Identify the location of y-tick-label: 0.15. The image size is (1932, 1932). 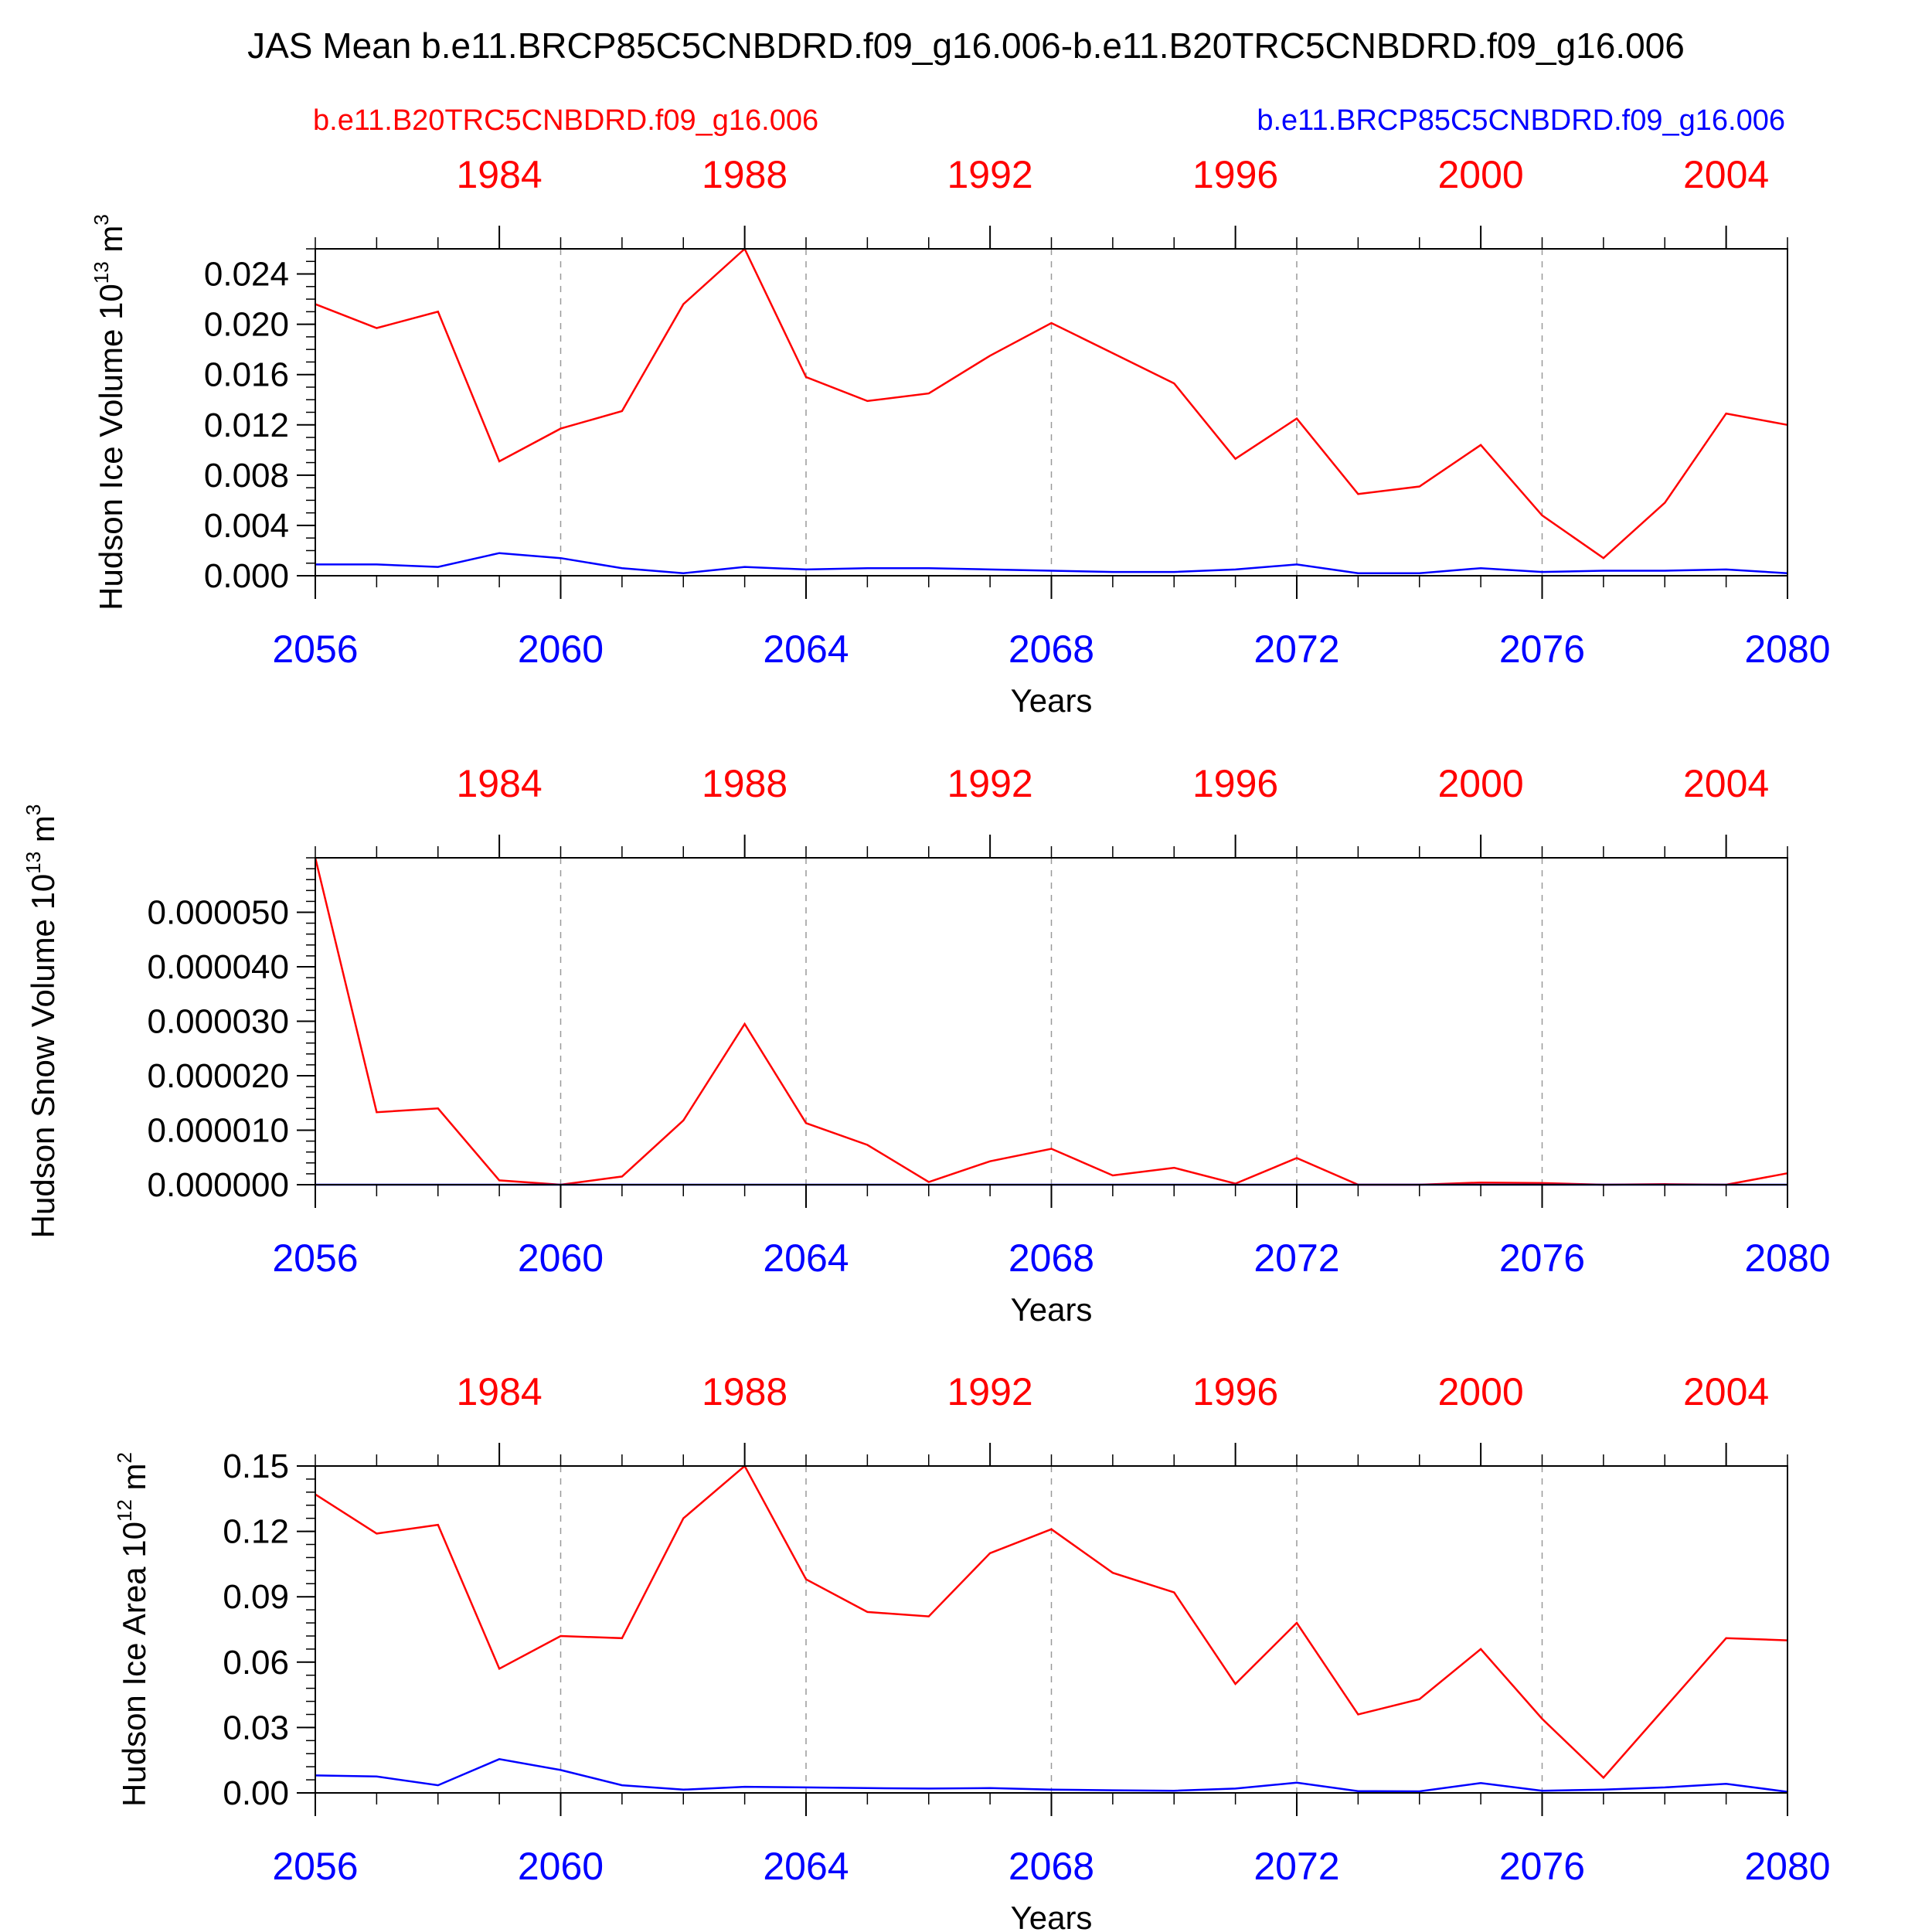
(256, 1466).